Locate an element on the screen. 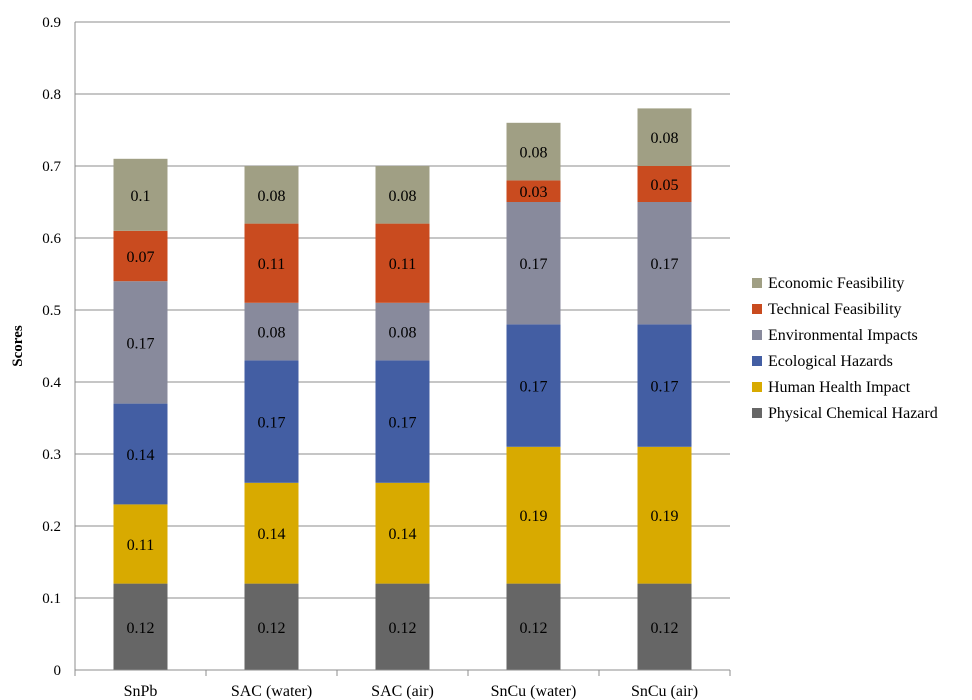  legend-entry: Environmental Impacts is located at coordinates (843, 335).